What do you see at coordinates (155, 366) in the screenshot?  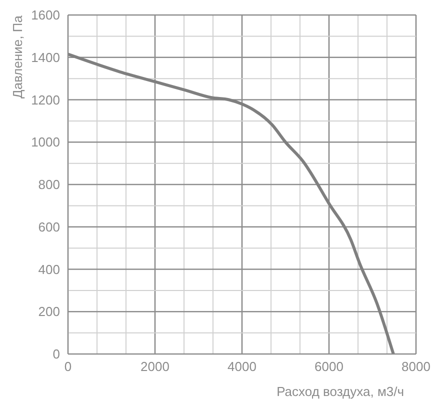 I see `x-tick-label: 2000` at bounding box center [155, 366].